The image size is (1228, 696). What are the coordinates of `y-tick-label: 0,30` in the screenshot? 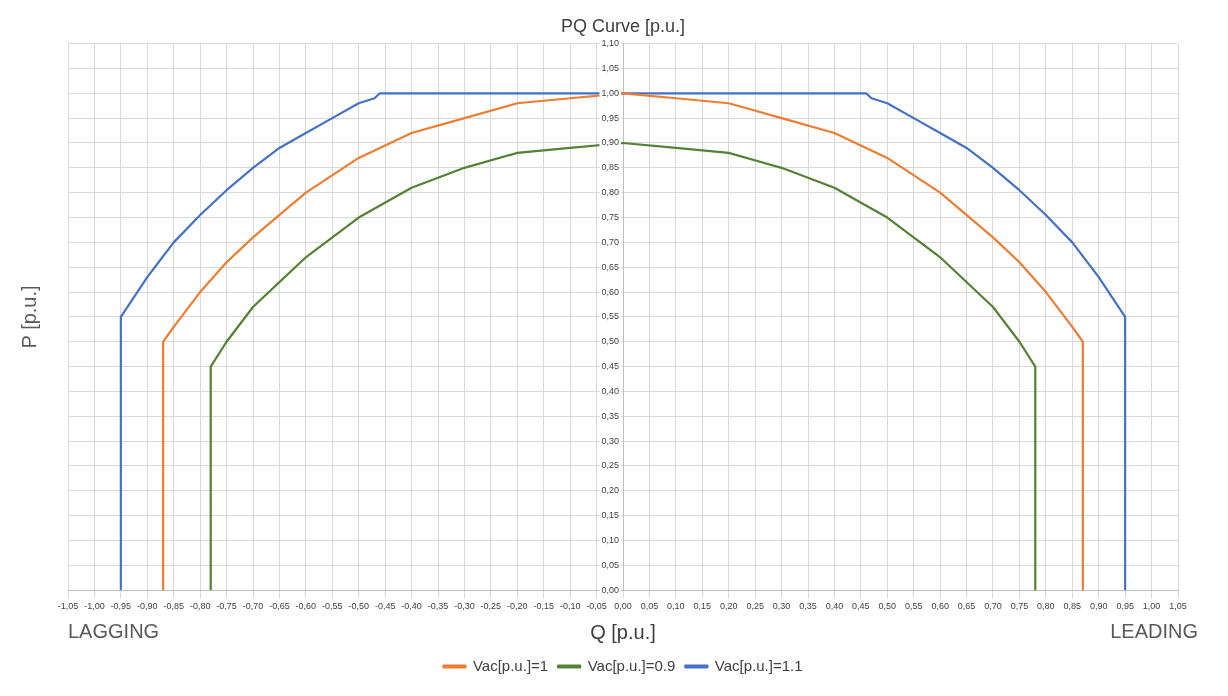 It's located at (610, 440).